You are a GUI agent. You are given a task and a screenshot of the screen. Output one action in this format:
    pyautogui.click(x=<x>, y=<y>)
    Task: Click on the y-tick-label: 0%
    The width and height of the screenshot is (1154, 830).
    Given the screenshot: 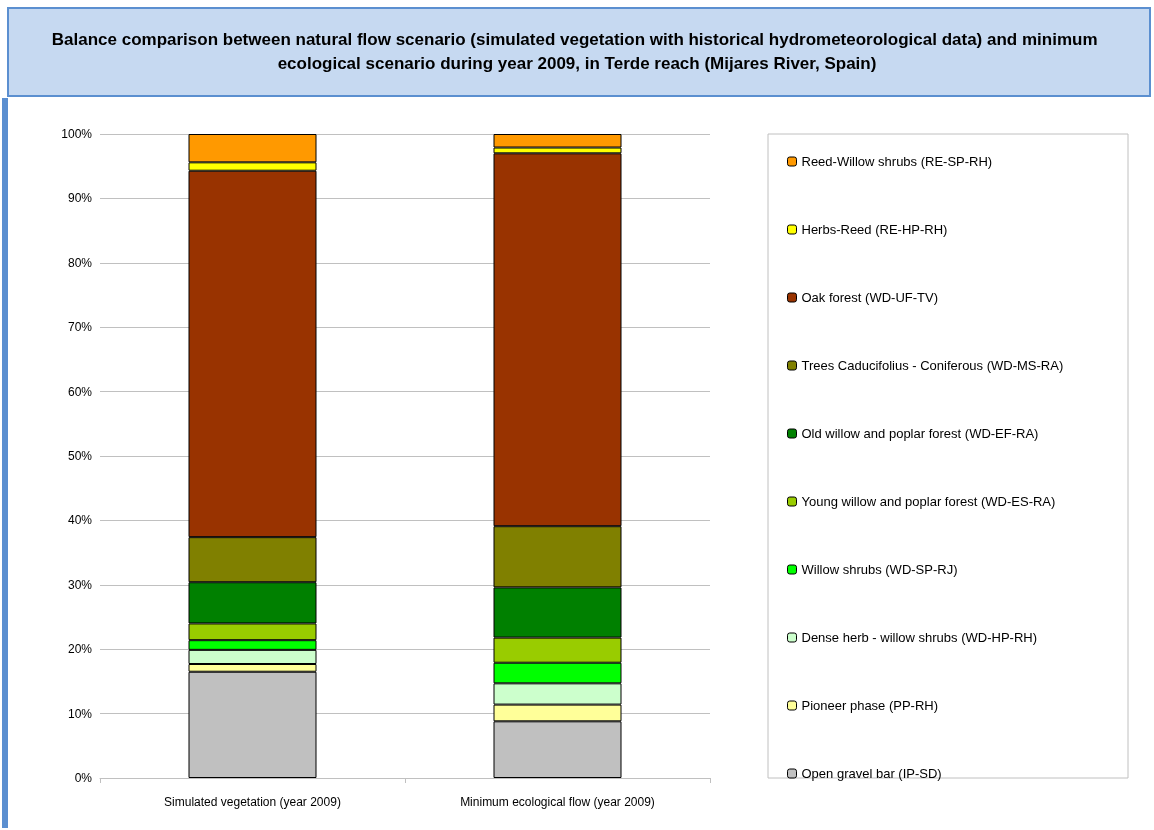 What is the action you would take?
    pyautogui.click(x=83, y=778)
    